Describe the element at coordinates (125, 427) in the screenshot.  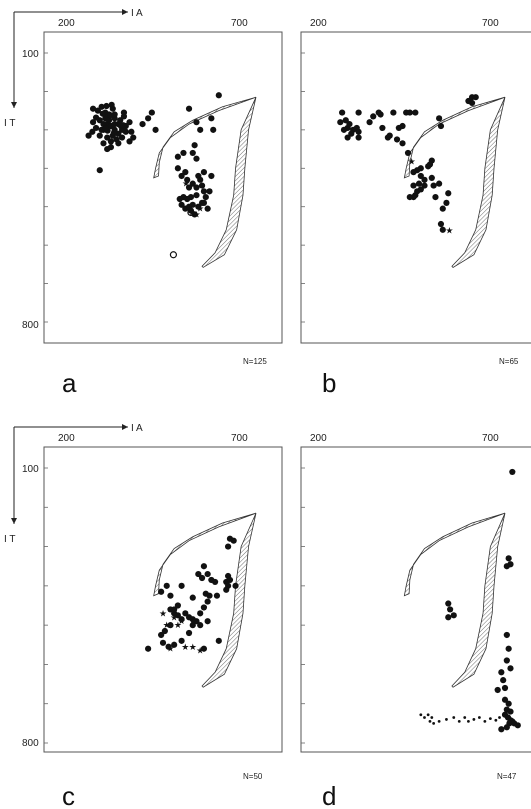
I see `x-arrowhead` at that location.